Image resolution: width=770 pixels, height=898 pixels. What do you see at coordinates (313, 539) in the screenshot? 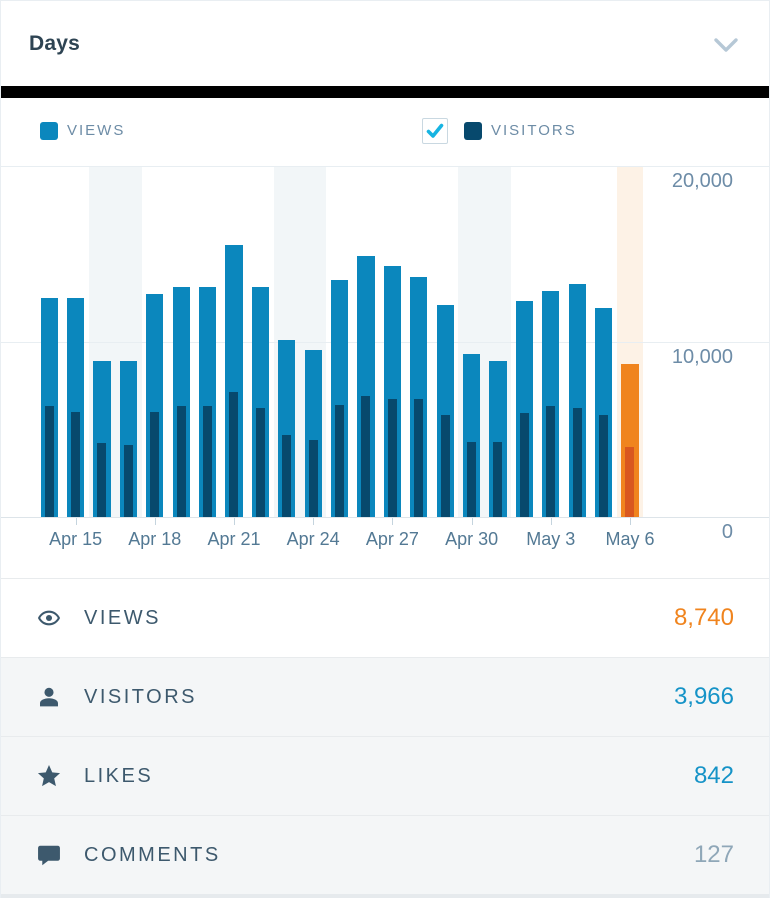
I see `x-axis-label: Apr 24` at bounding box center [313, 539].